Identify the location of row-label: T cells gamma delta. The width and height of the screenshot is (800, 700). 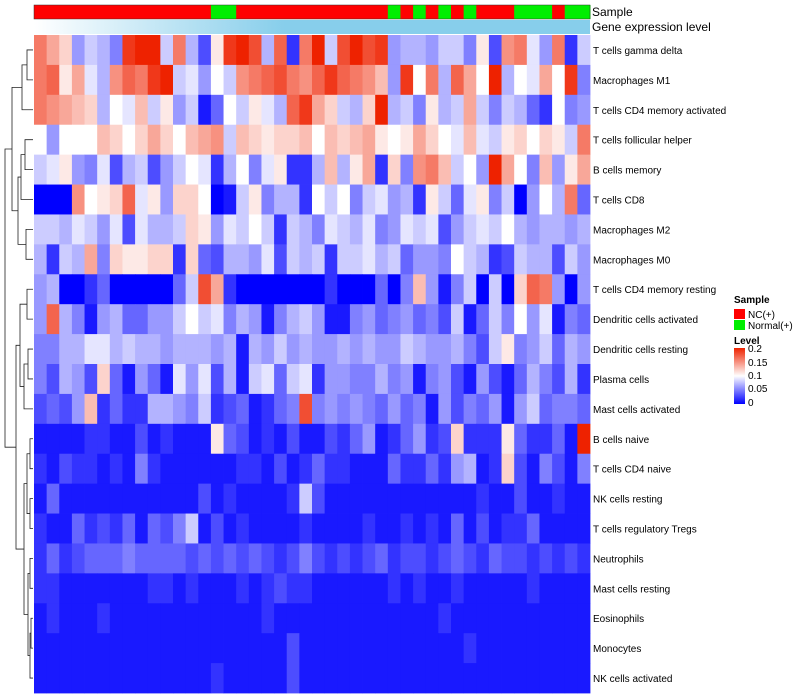
(638, 51).